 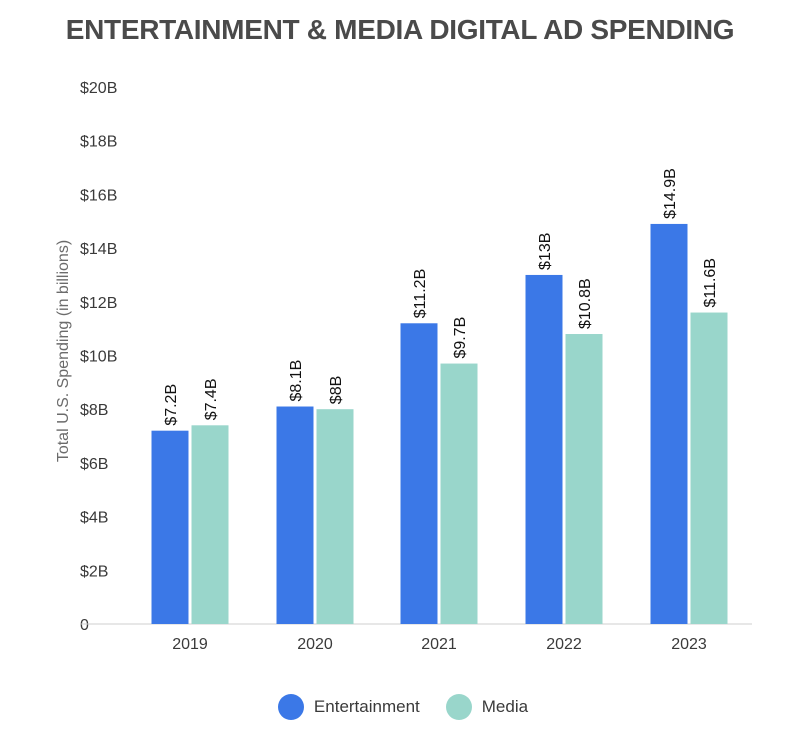 I want to click on y-tick-label: $10B, so click(x=98, y=357).